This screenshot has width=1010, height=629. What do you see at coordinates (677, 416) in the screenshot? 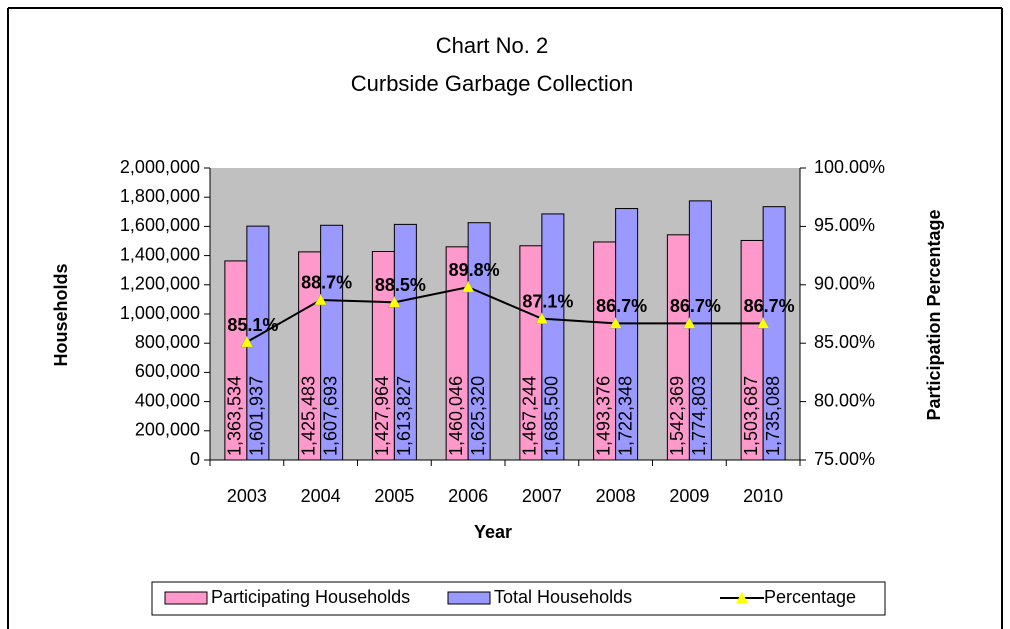
I see `data-label: 1,542,369` at bounding box center [677, 416].